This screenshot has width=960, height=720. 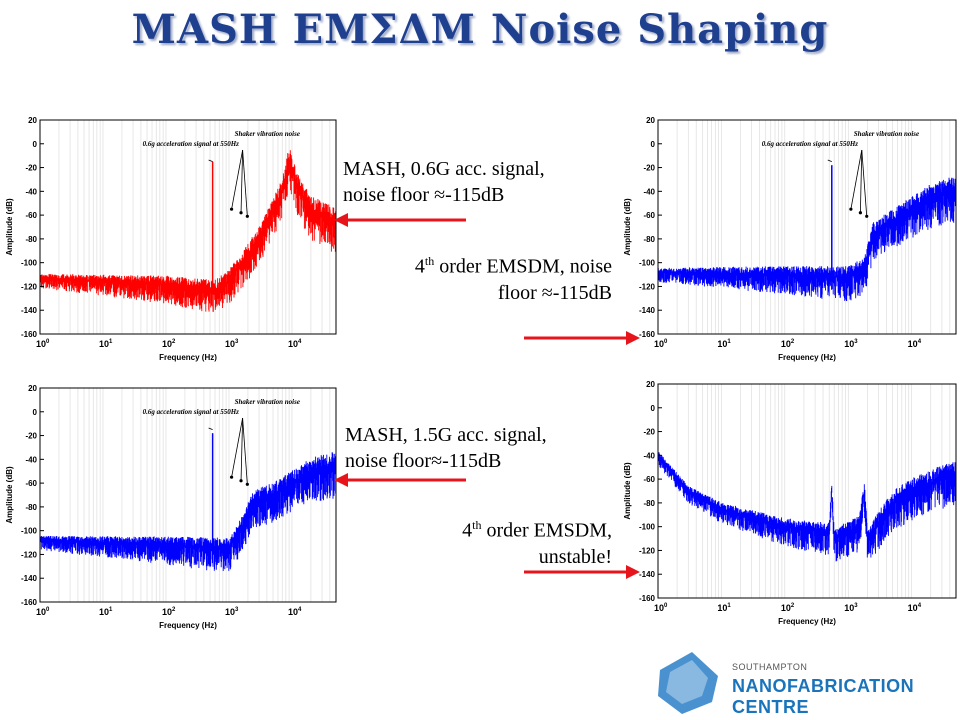 What do you see at coordinates (477, 525) in the screenshot?
I see `order-suffix: th` at bounding box center [477, 525].